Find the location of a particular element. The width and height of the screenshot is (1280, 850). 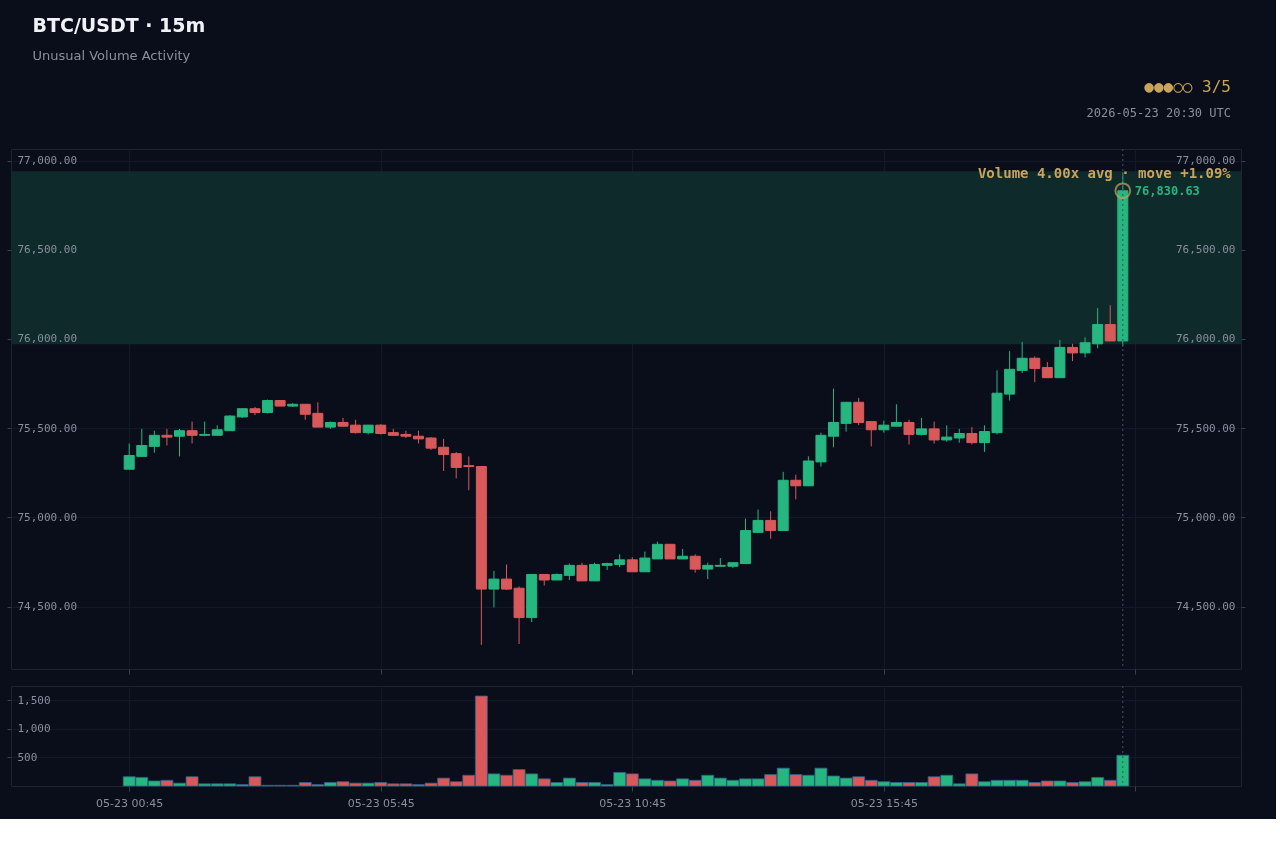

y2-tick-label: 76,500.00 is located at coordinates (1205, 250).